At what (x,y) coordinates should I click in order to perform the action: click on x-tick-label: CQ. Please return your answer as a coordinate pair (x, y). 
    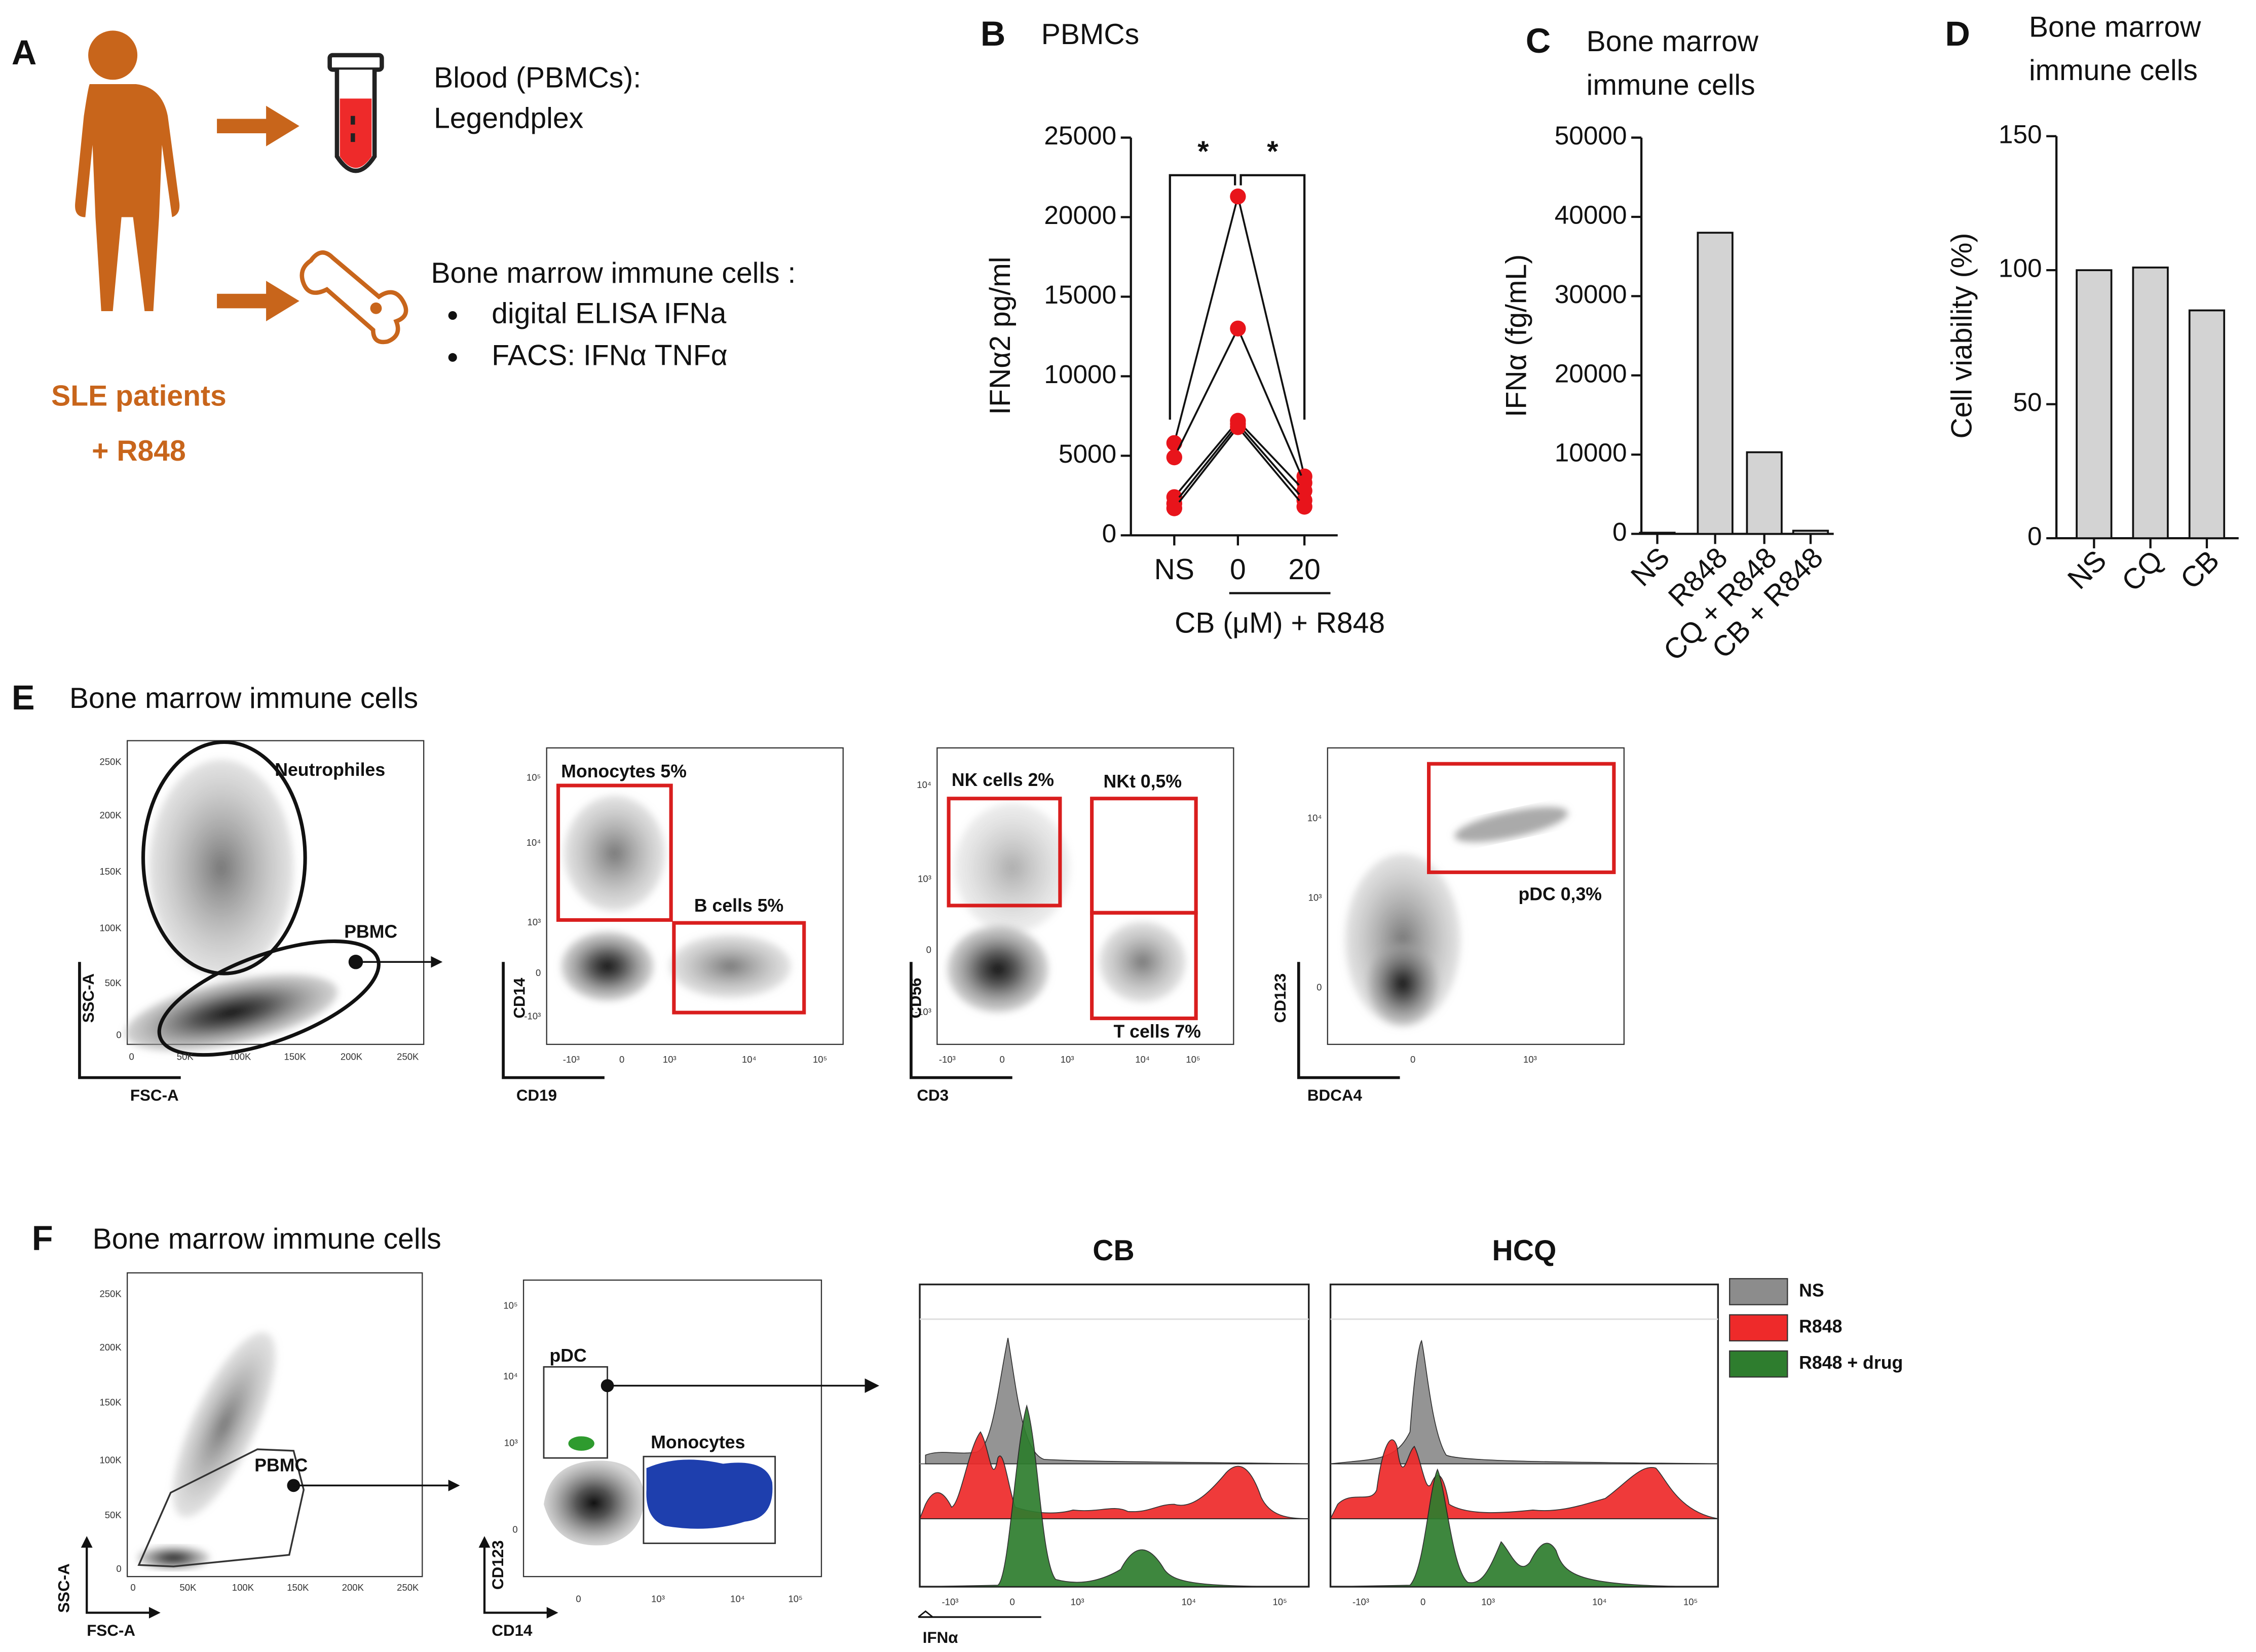
    Looking at the image, I should click on (2142, 571).